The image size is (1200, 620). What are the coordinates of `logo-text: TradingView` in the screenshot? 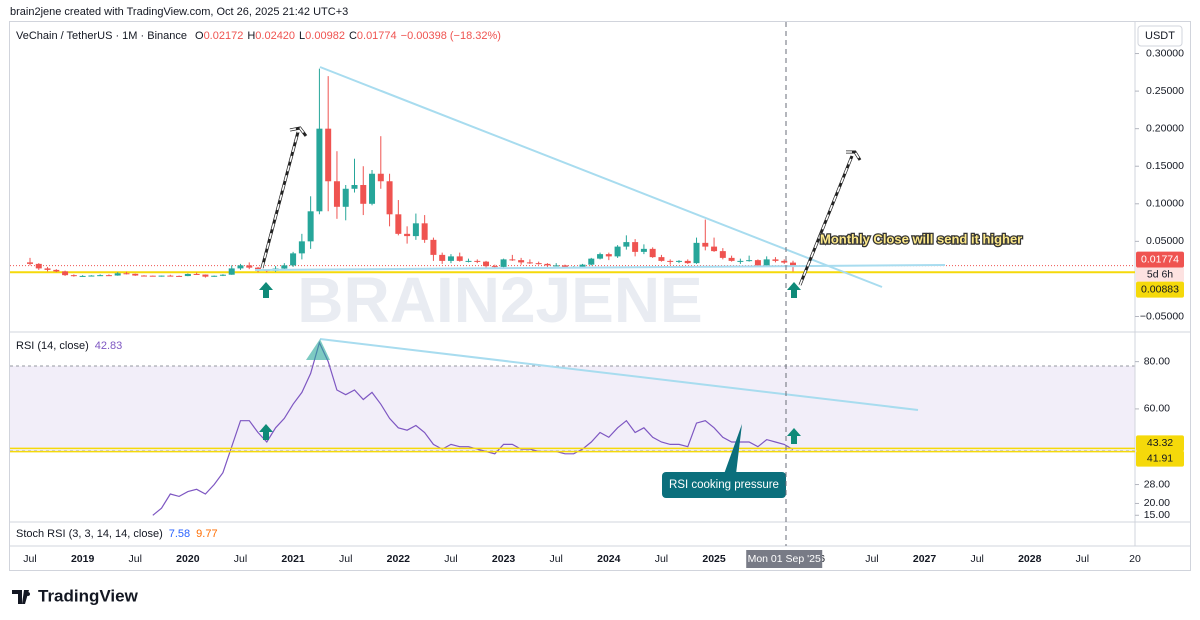 It's located at (88, 595).